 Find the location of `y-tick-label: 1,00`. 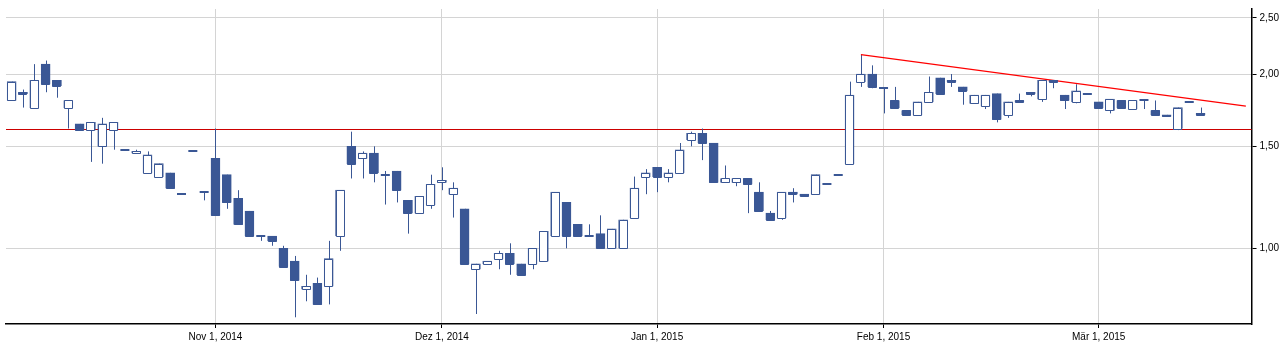

y-tick-label: 1,00 is located at coordinates (1269, 248).